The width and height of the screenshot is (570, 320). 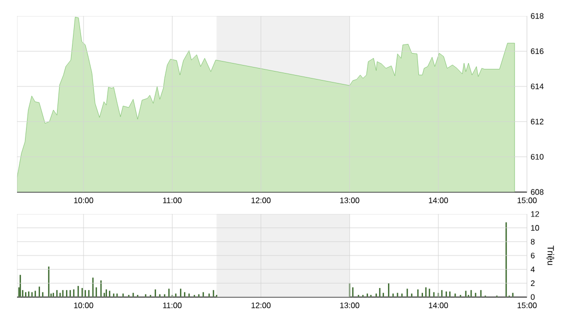 What do you see at coordinates (550, 255) in the screenshot?
I see `y-axis-title: Triệu` at bounding box center [550, 255].